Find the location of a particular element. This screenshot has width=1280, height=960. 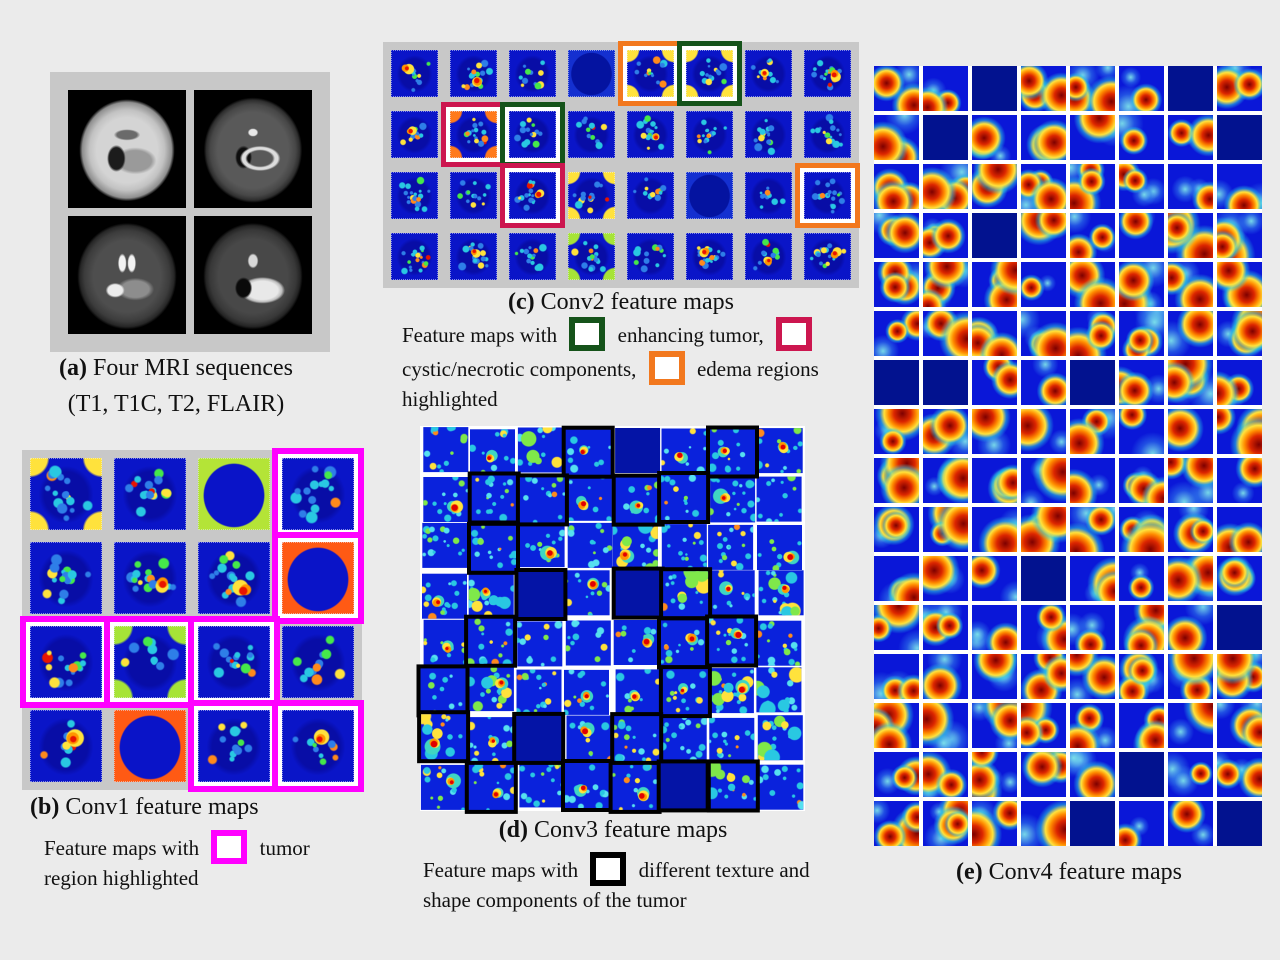

caption-b-label: (b) is located at coordinates (45, 807).